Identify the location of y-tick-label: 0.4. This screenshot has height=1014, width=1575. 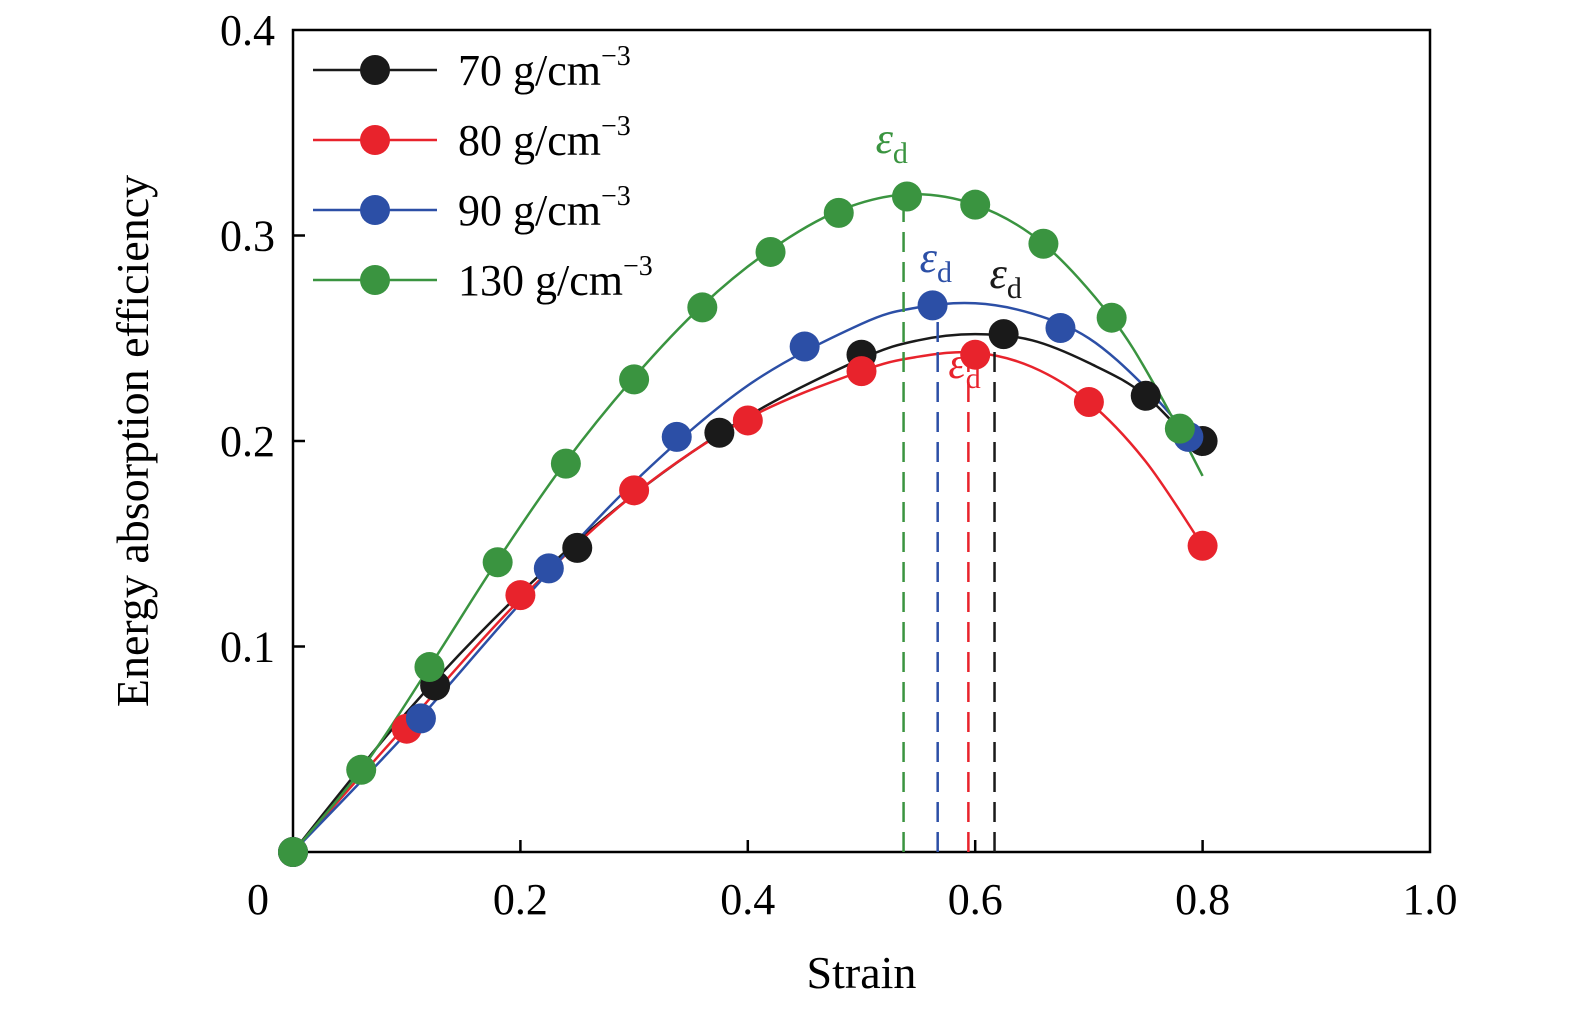
(247, 30).